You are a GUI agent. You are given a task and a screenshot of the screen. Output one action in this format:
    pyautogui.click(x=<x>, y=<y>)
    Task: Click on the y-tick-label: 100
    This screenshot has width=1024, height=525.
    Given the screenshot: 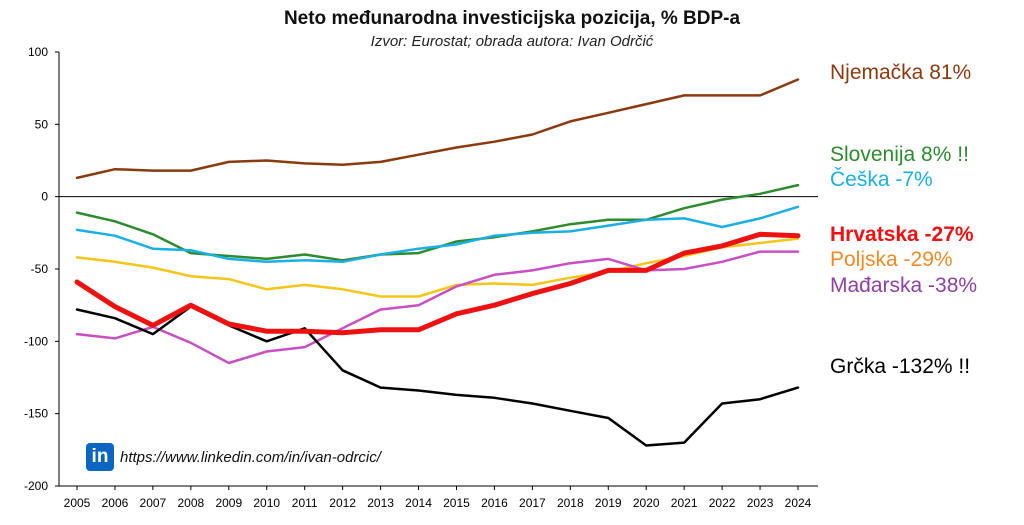 What is the action you would take?
    pyautogui.click(x=38, y=52)
    